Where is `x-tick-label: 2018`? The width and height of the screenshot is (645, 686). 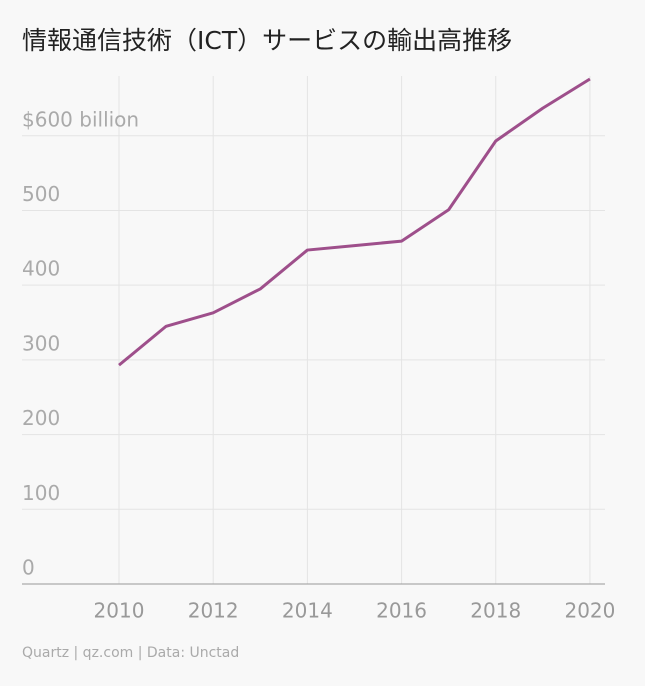 x-tick-label: 2018 is located at coordinates (495, 611).